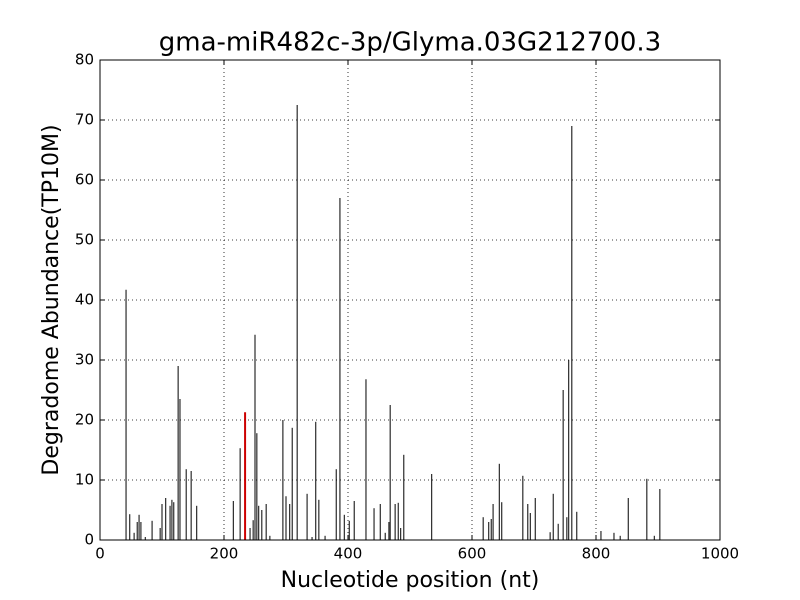 The image size is (800, 600). Describe the element at coordinates (100, 554) in the screenshot. I see `x-tick-label: 0` at that location.